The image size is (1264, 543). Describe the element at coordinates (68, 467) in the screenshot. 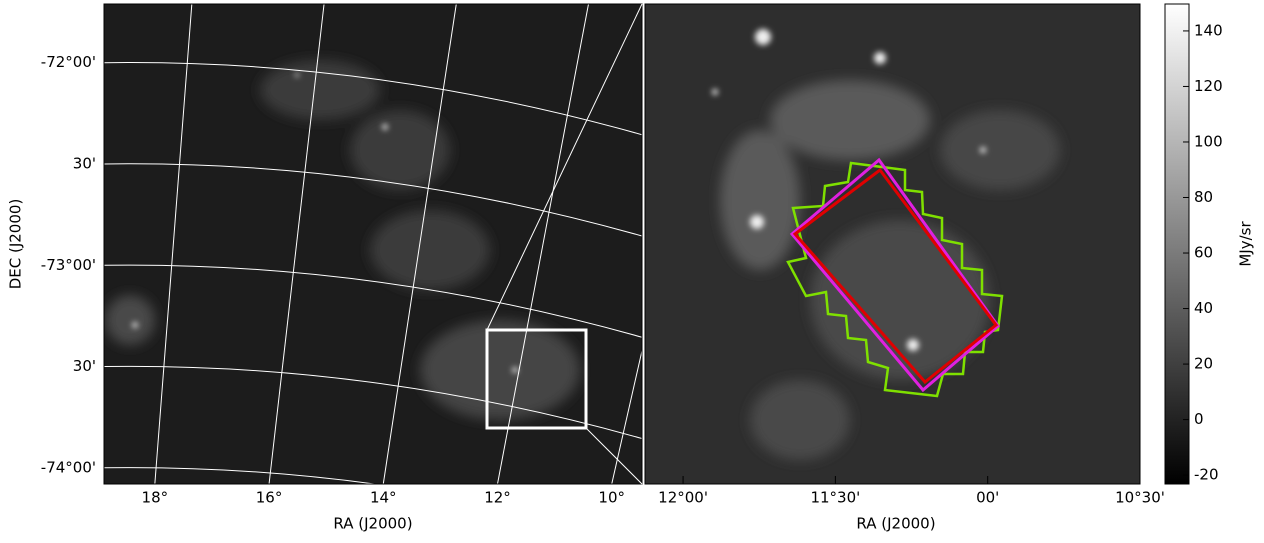

I see `y-tick-label: -74°00'` at that location.